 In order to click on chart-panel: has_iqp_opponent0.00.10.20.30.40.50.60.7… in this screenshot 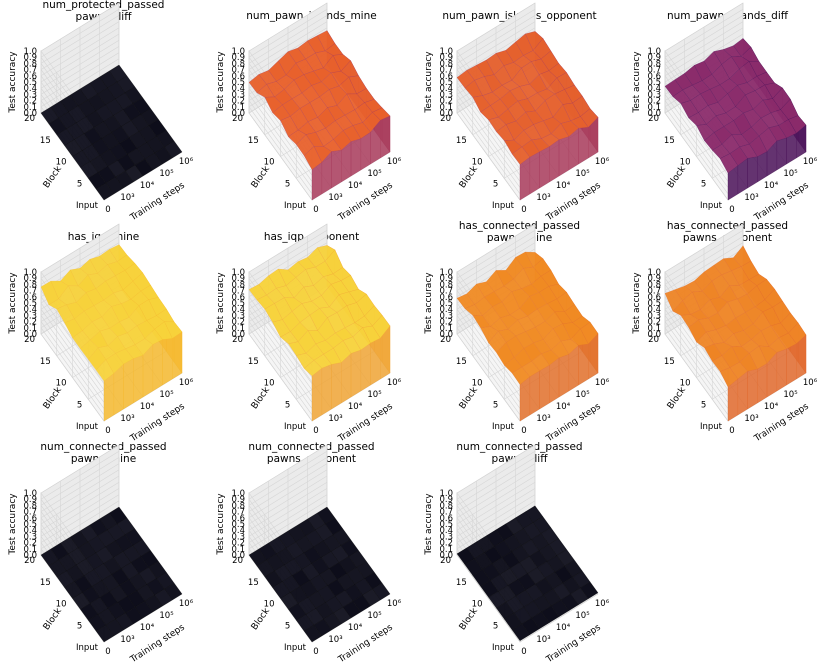, I will do `click(311, 333)`.